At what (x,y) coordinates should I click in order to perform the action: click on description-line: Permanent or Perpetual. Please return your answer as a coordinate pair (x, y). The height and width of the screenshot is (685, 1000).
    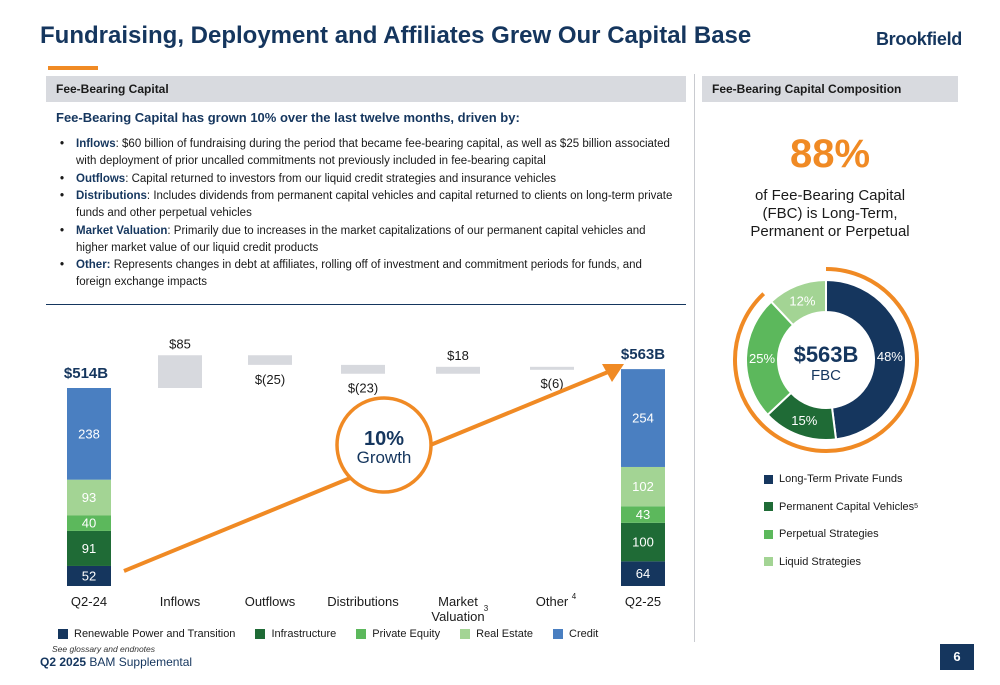
    Looking at the image, I should click on (830, 231).